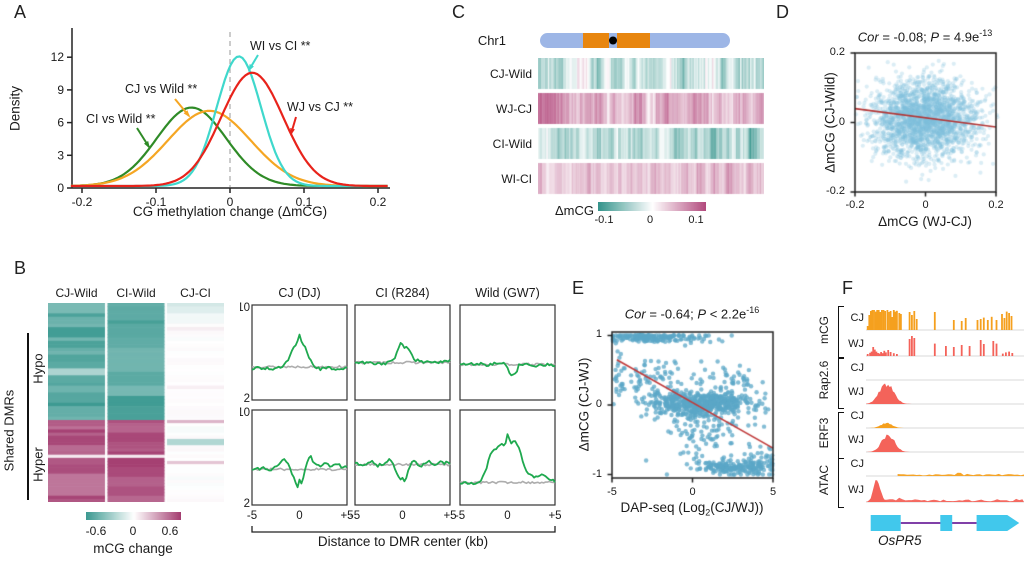 The image size is (1024, 562). Describe the element at coordinates (458, 12) in the screenshot. I see `panel-label-c: C` at that location.